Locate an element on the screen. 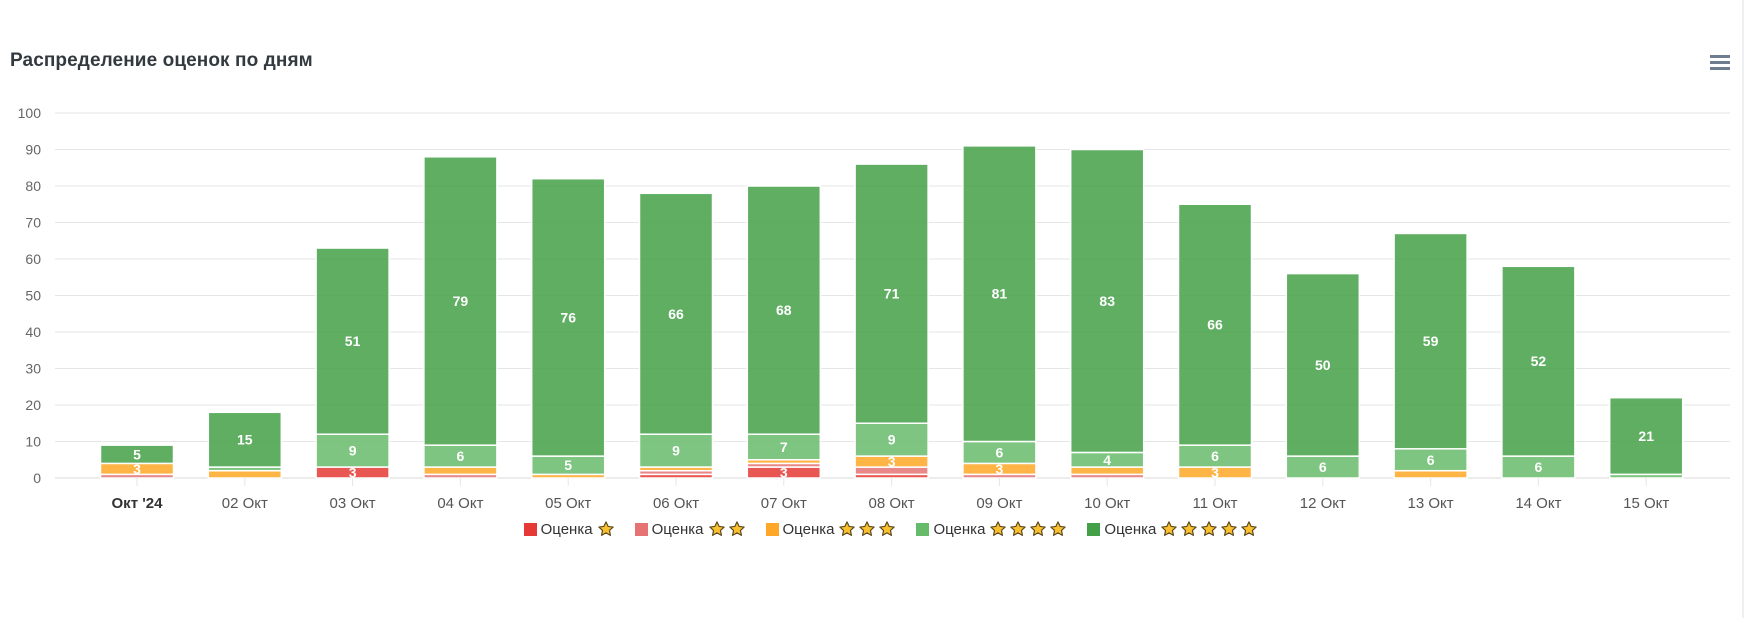  x-tick-label: 05 Окт is located at coordinates (568, 503).